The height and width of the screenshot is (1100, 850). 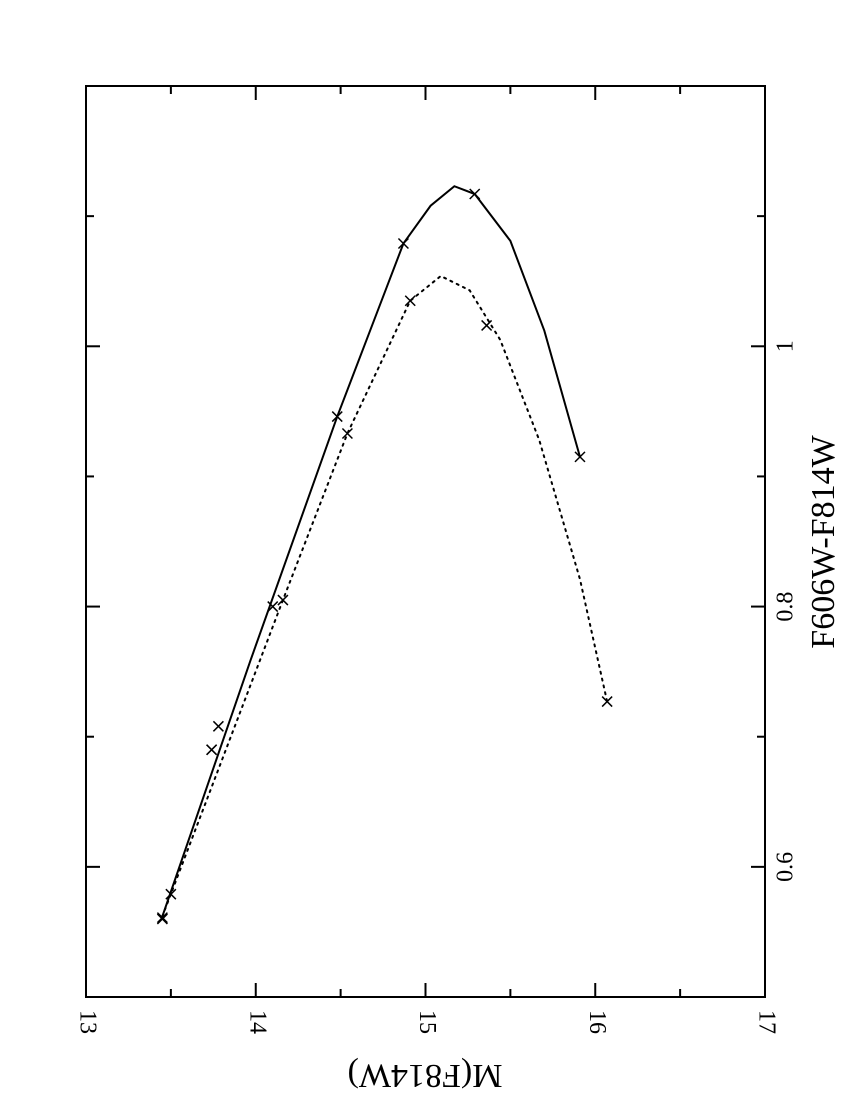 What do you see at coordinates (257, 1022) in the screenshot?
I see `x-tick-label: 14` at bounding box center [257, 1022].